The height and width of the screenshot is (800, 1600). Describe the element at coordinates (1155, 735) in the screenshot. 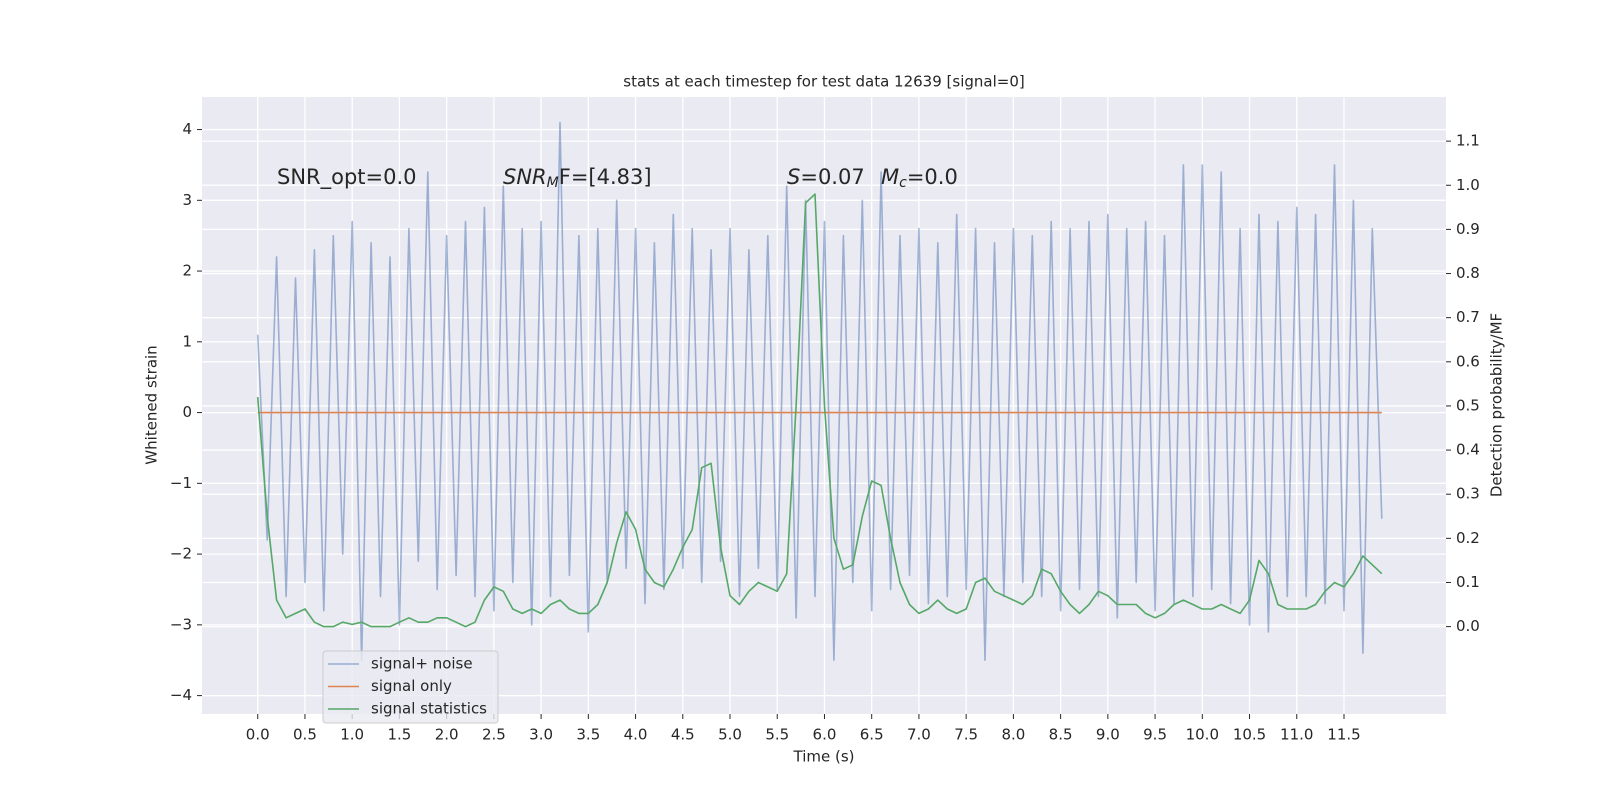

I see `x-tick-label: 9.5` at that location.